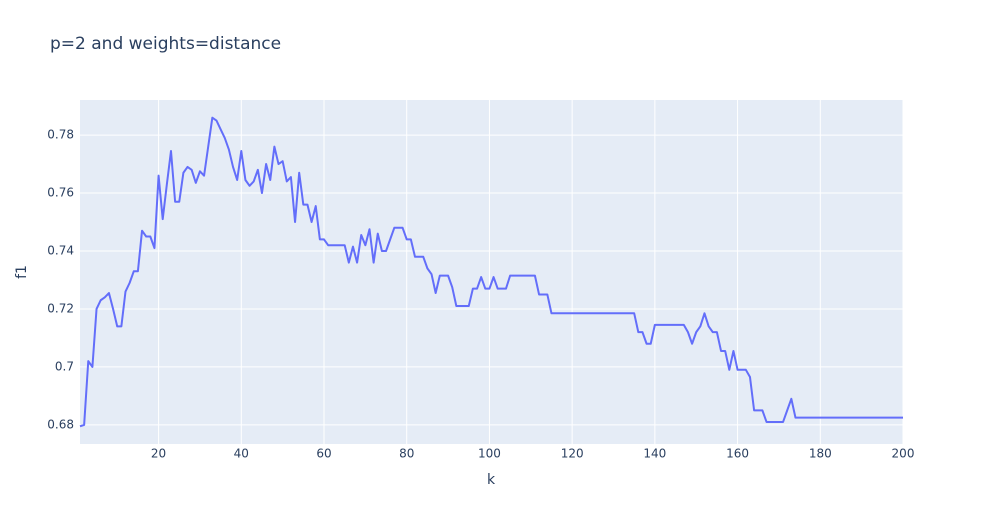 Image resolution: width=983 pixels, height=525 pixels. I want to click on x-tick-label: 100, so click(489, 454).